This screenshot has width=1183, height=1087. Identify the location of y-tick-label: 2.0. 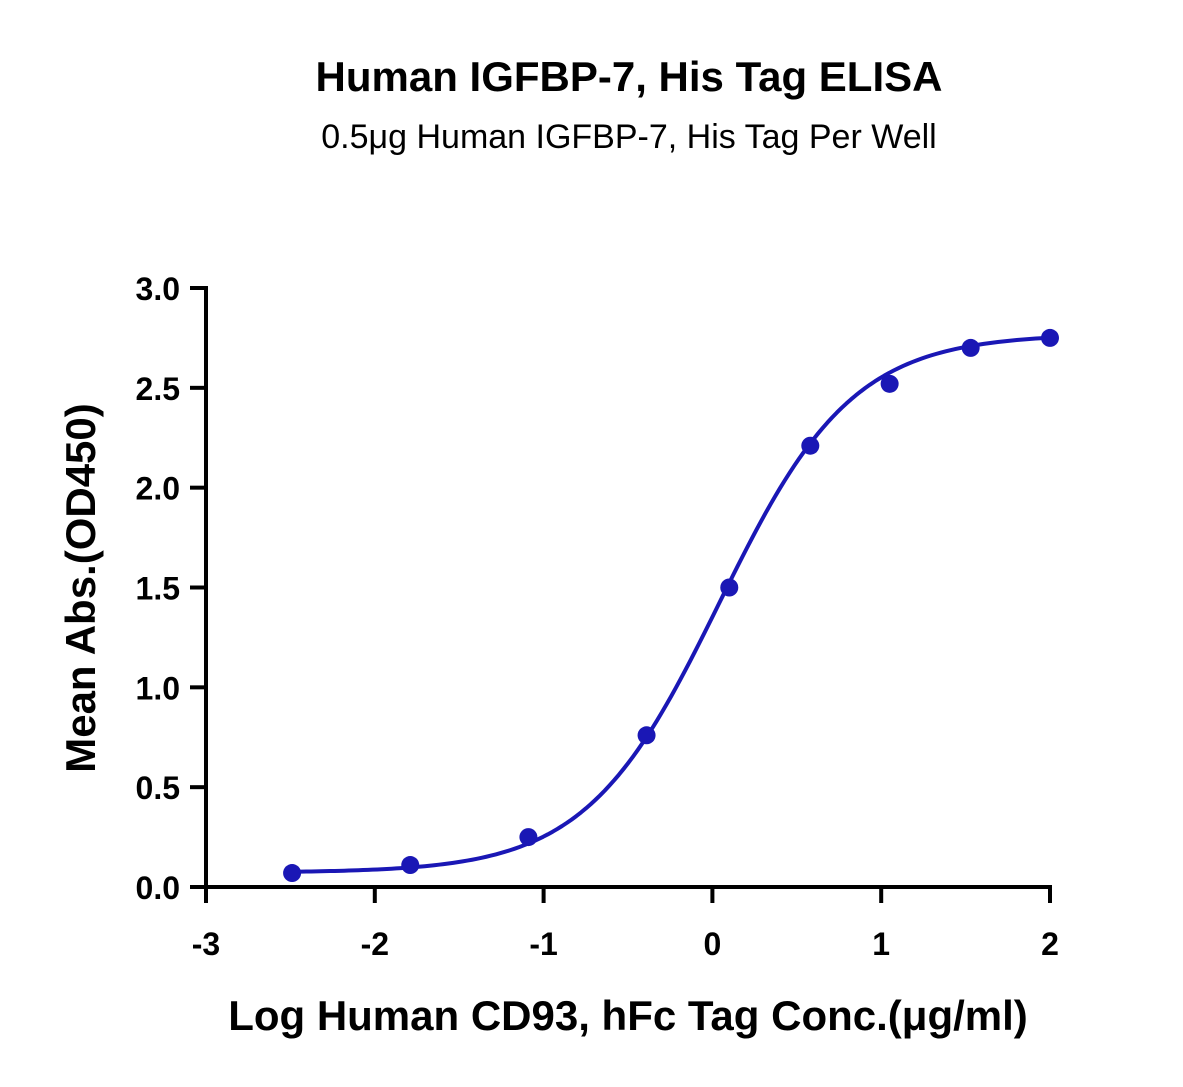
(158, 489).